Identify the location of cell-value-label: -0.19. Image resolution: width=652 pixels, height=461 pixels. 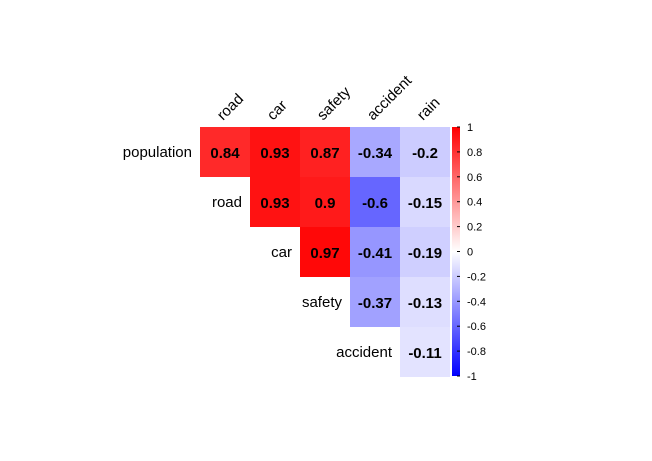
(425, 253).